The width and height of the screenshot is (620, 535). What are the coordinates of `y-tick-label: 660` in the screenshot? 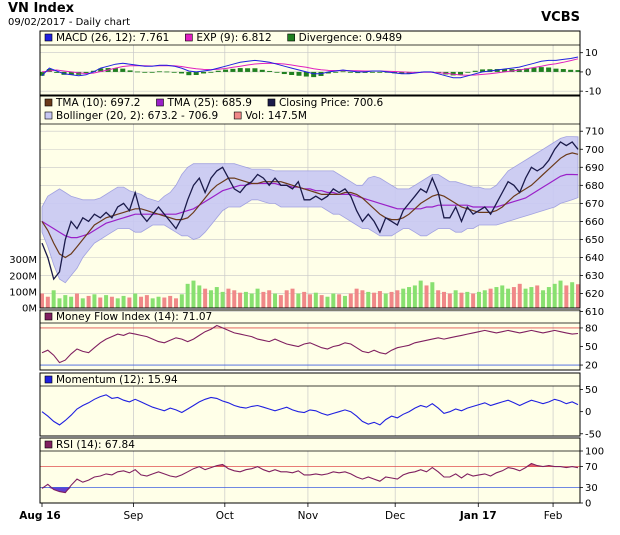 It's located at (594, 222).